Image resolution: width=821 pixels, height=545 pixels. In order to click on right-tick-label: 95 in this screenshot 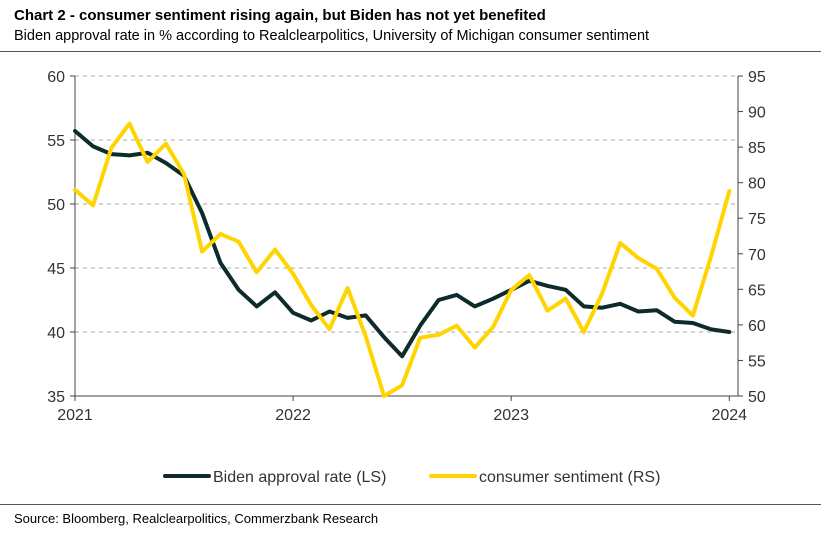, I will do `click(757, 77)`.